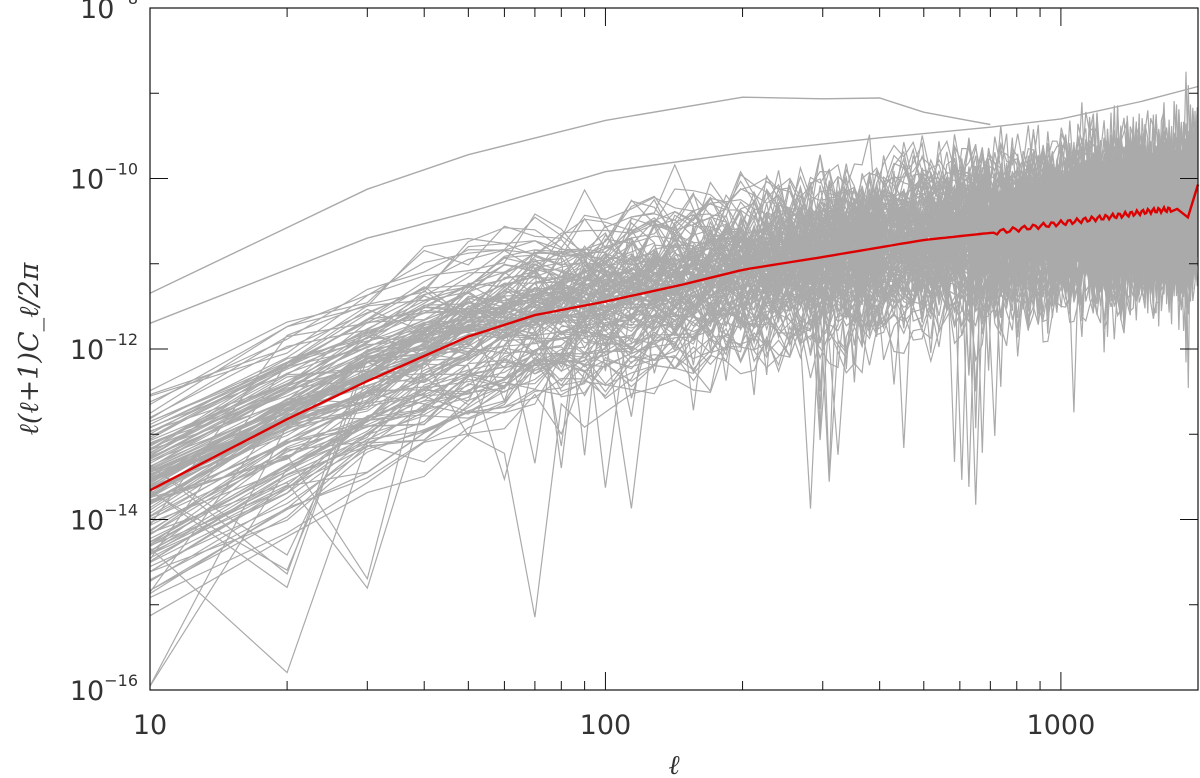 This screenshot has height=778, width=1200. Describe the element at coordinates (104, 689) in the screenshot. I see `y-tick-label: 10−16` at that location.